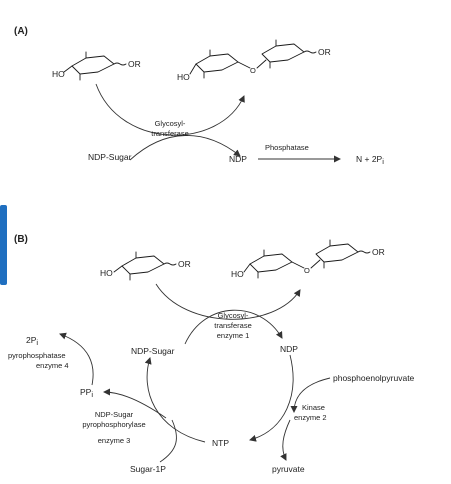  What do you see at coordinates (324, 52) in the screenshot?
I see `panel-a-product-or: OR` at bounding box center [324, 52].